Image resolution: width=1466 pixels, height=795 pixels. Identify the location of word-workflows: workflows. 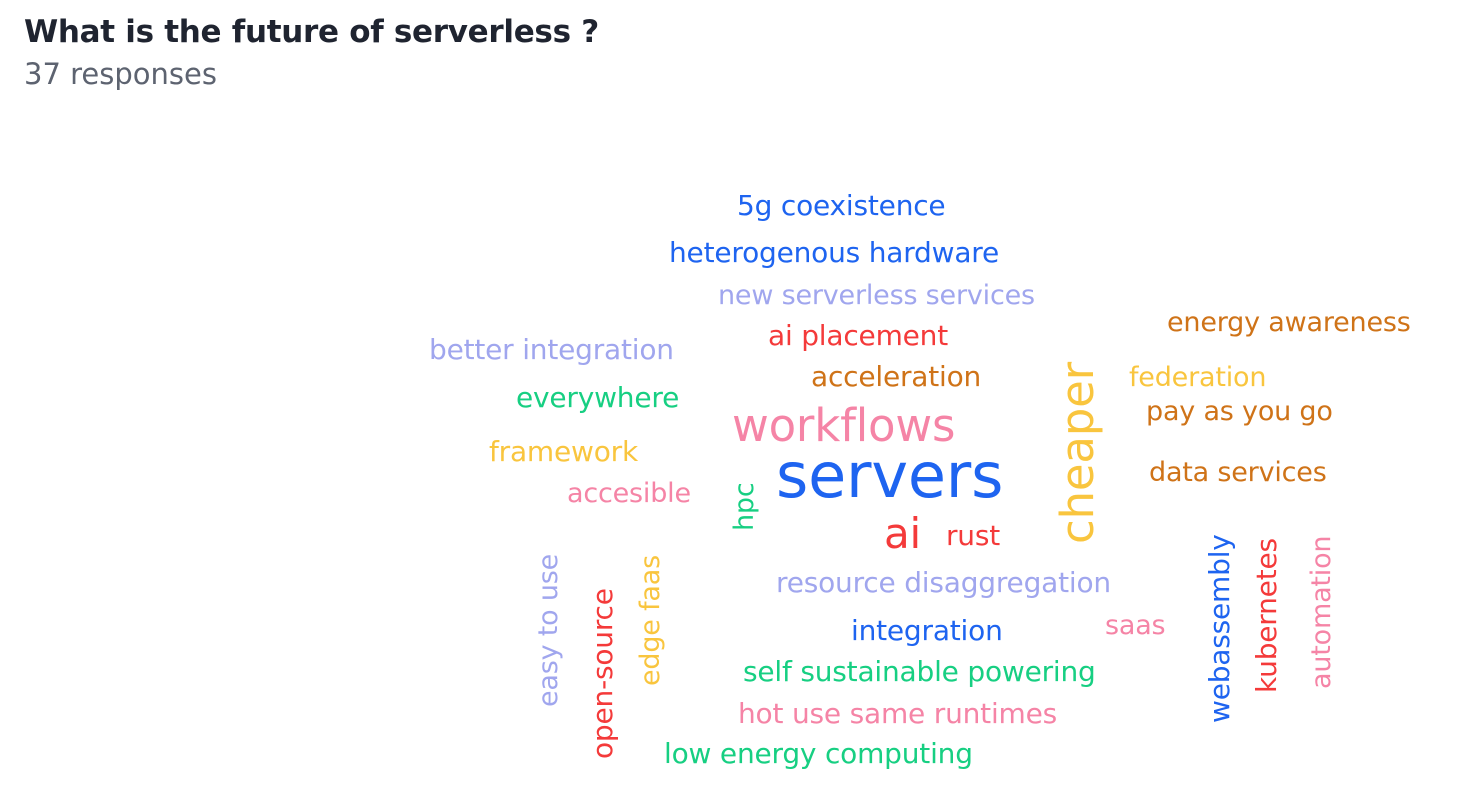
(844, 425).